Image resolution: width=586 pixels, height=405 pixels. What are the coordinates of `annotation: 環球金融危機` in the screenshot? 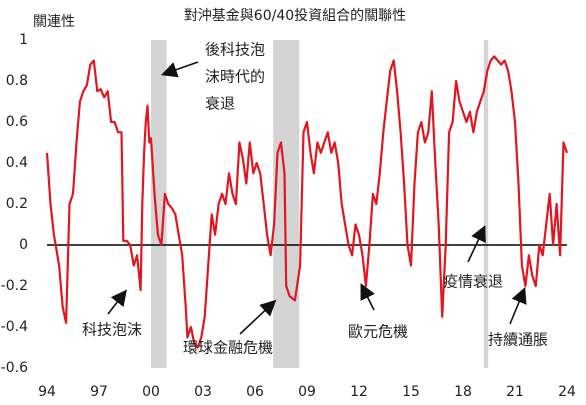 It's located at (228, 348).